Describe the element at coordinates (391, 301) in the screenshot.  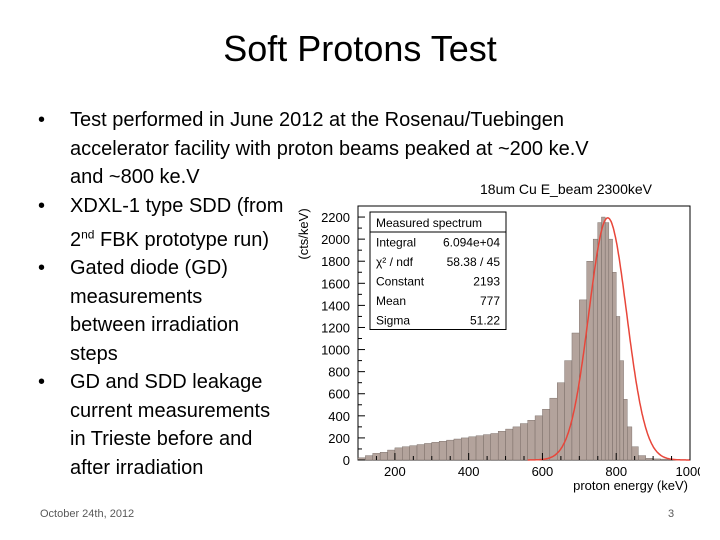
I see `stats-label: Mean` at that location.